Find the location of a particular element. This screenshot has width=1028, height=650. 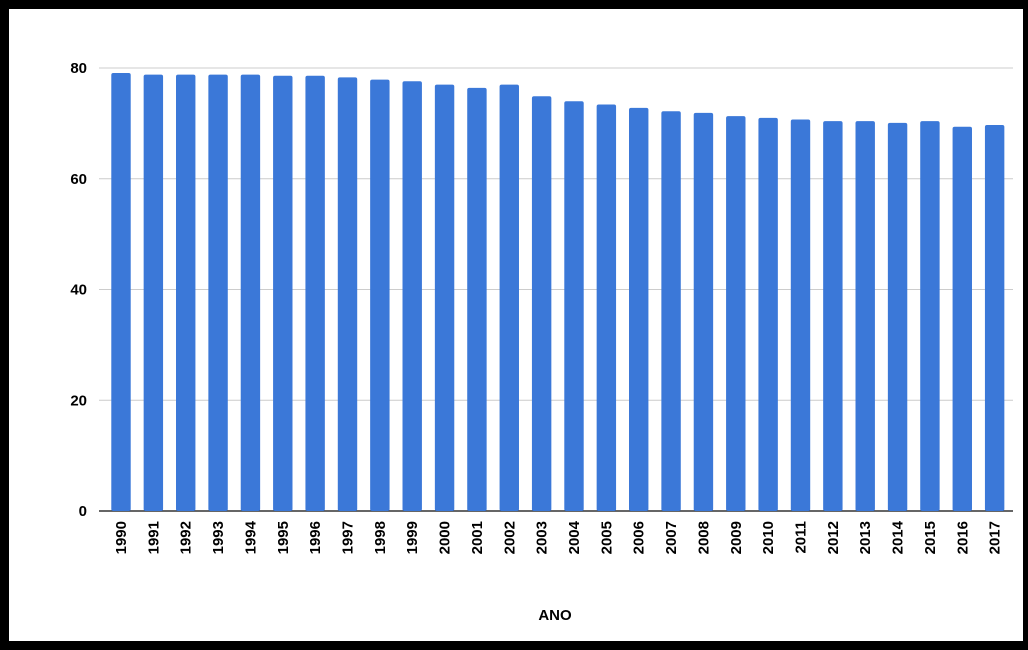

bar-2014 is located at coordinates (897, 316).